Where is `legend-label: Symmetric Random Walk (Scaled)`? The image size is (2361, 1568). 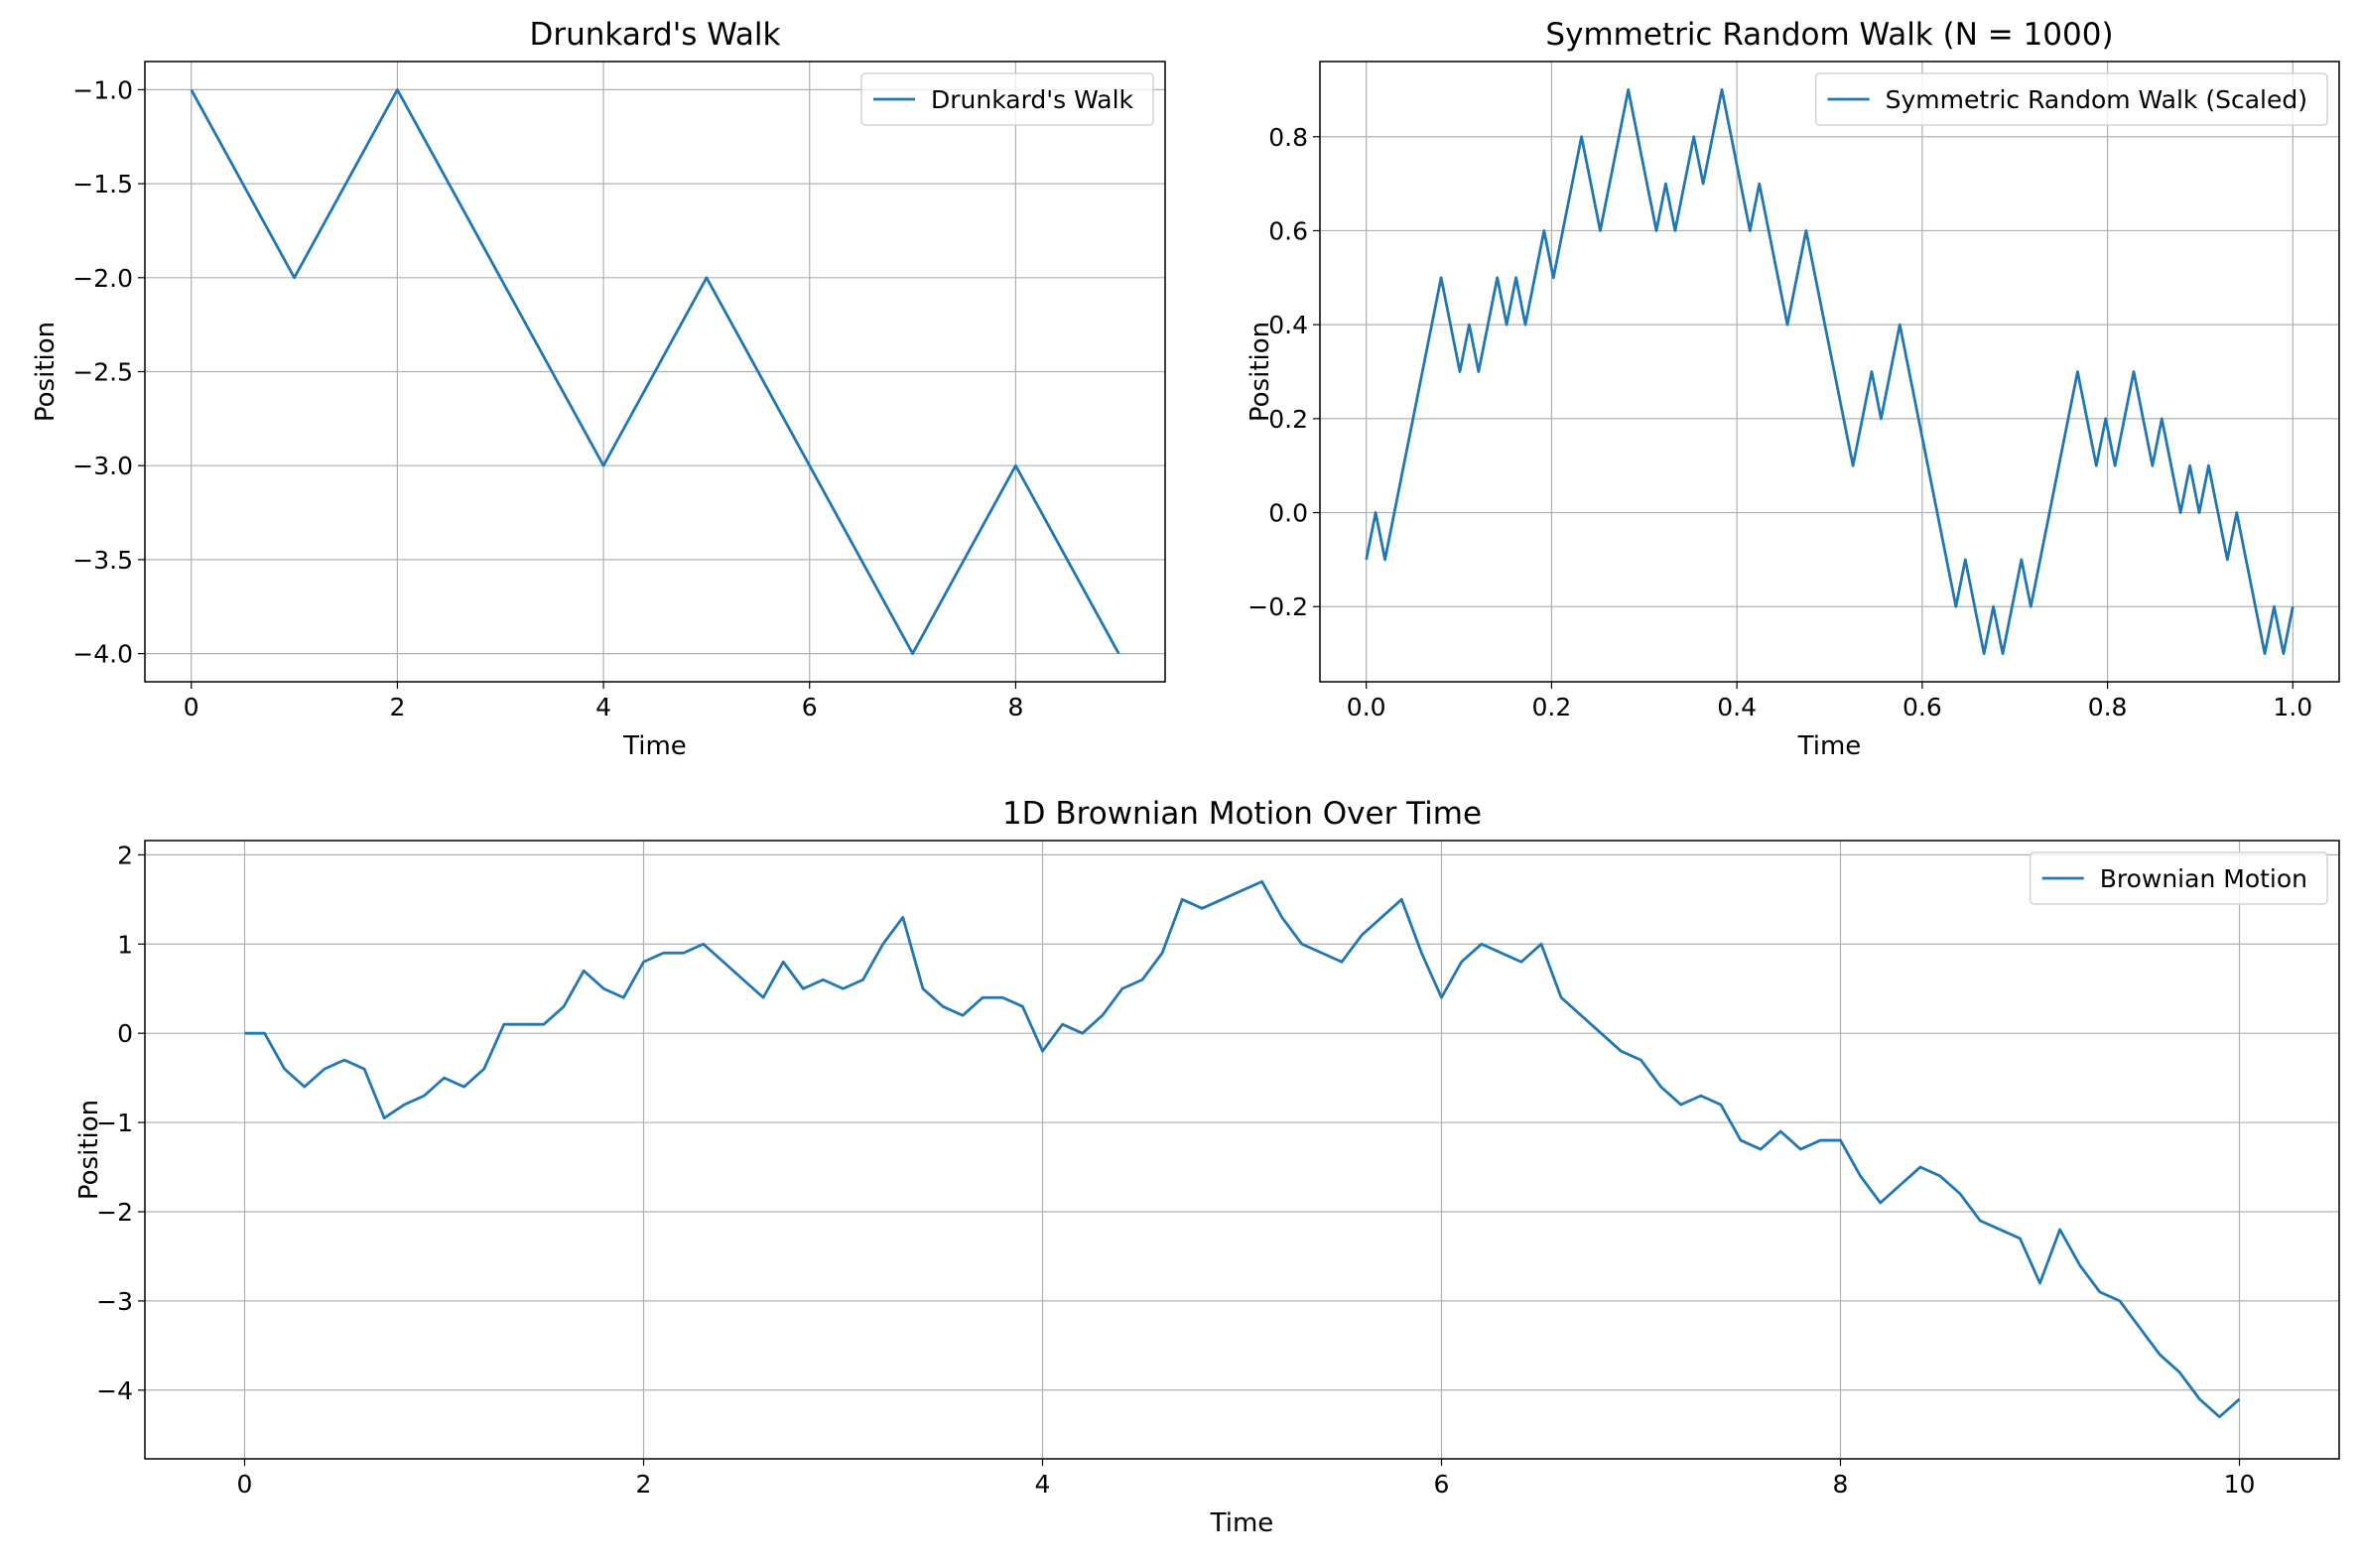 legend-label: Symmetric Random Walk (Scaled) is located at coordinates (2096, 99).